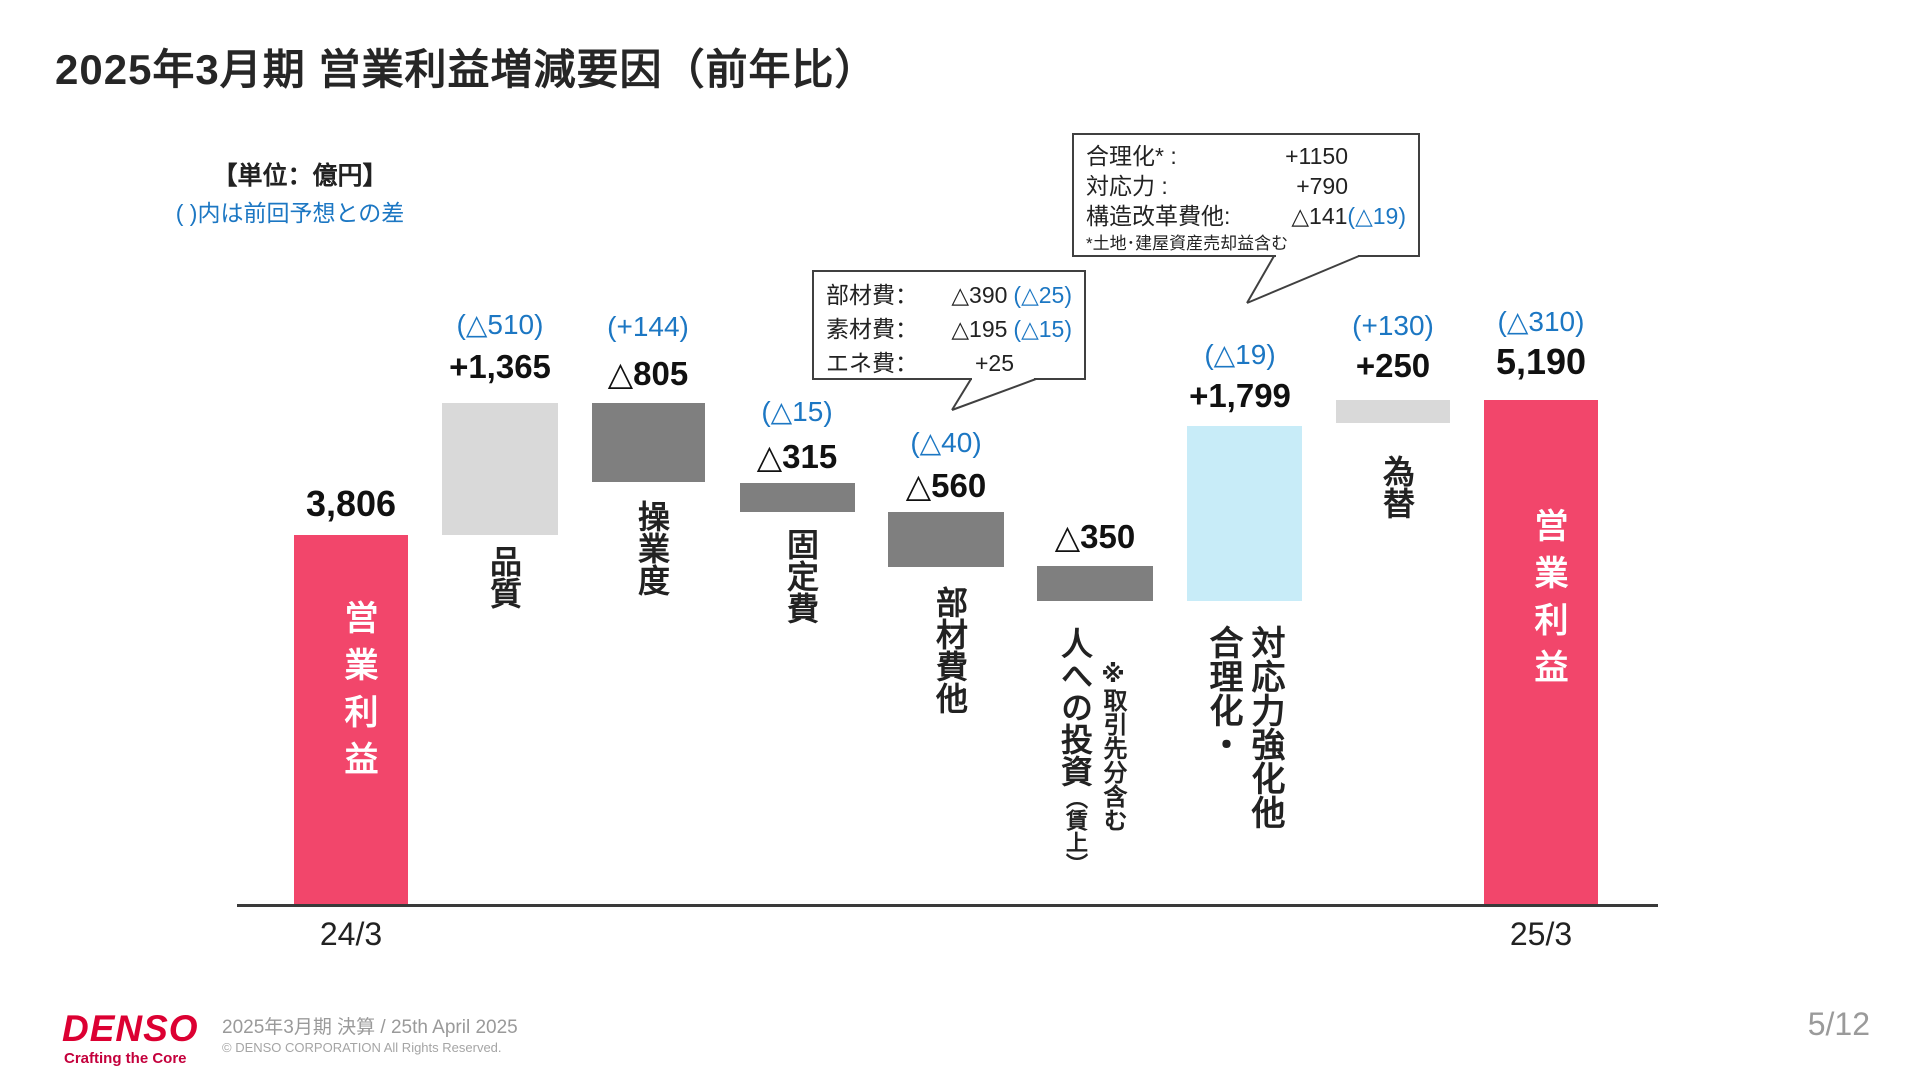  I want to click on bar-component-costs, so click(946, 539).